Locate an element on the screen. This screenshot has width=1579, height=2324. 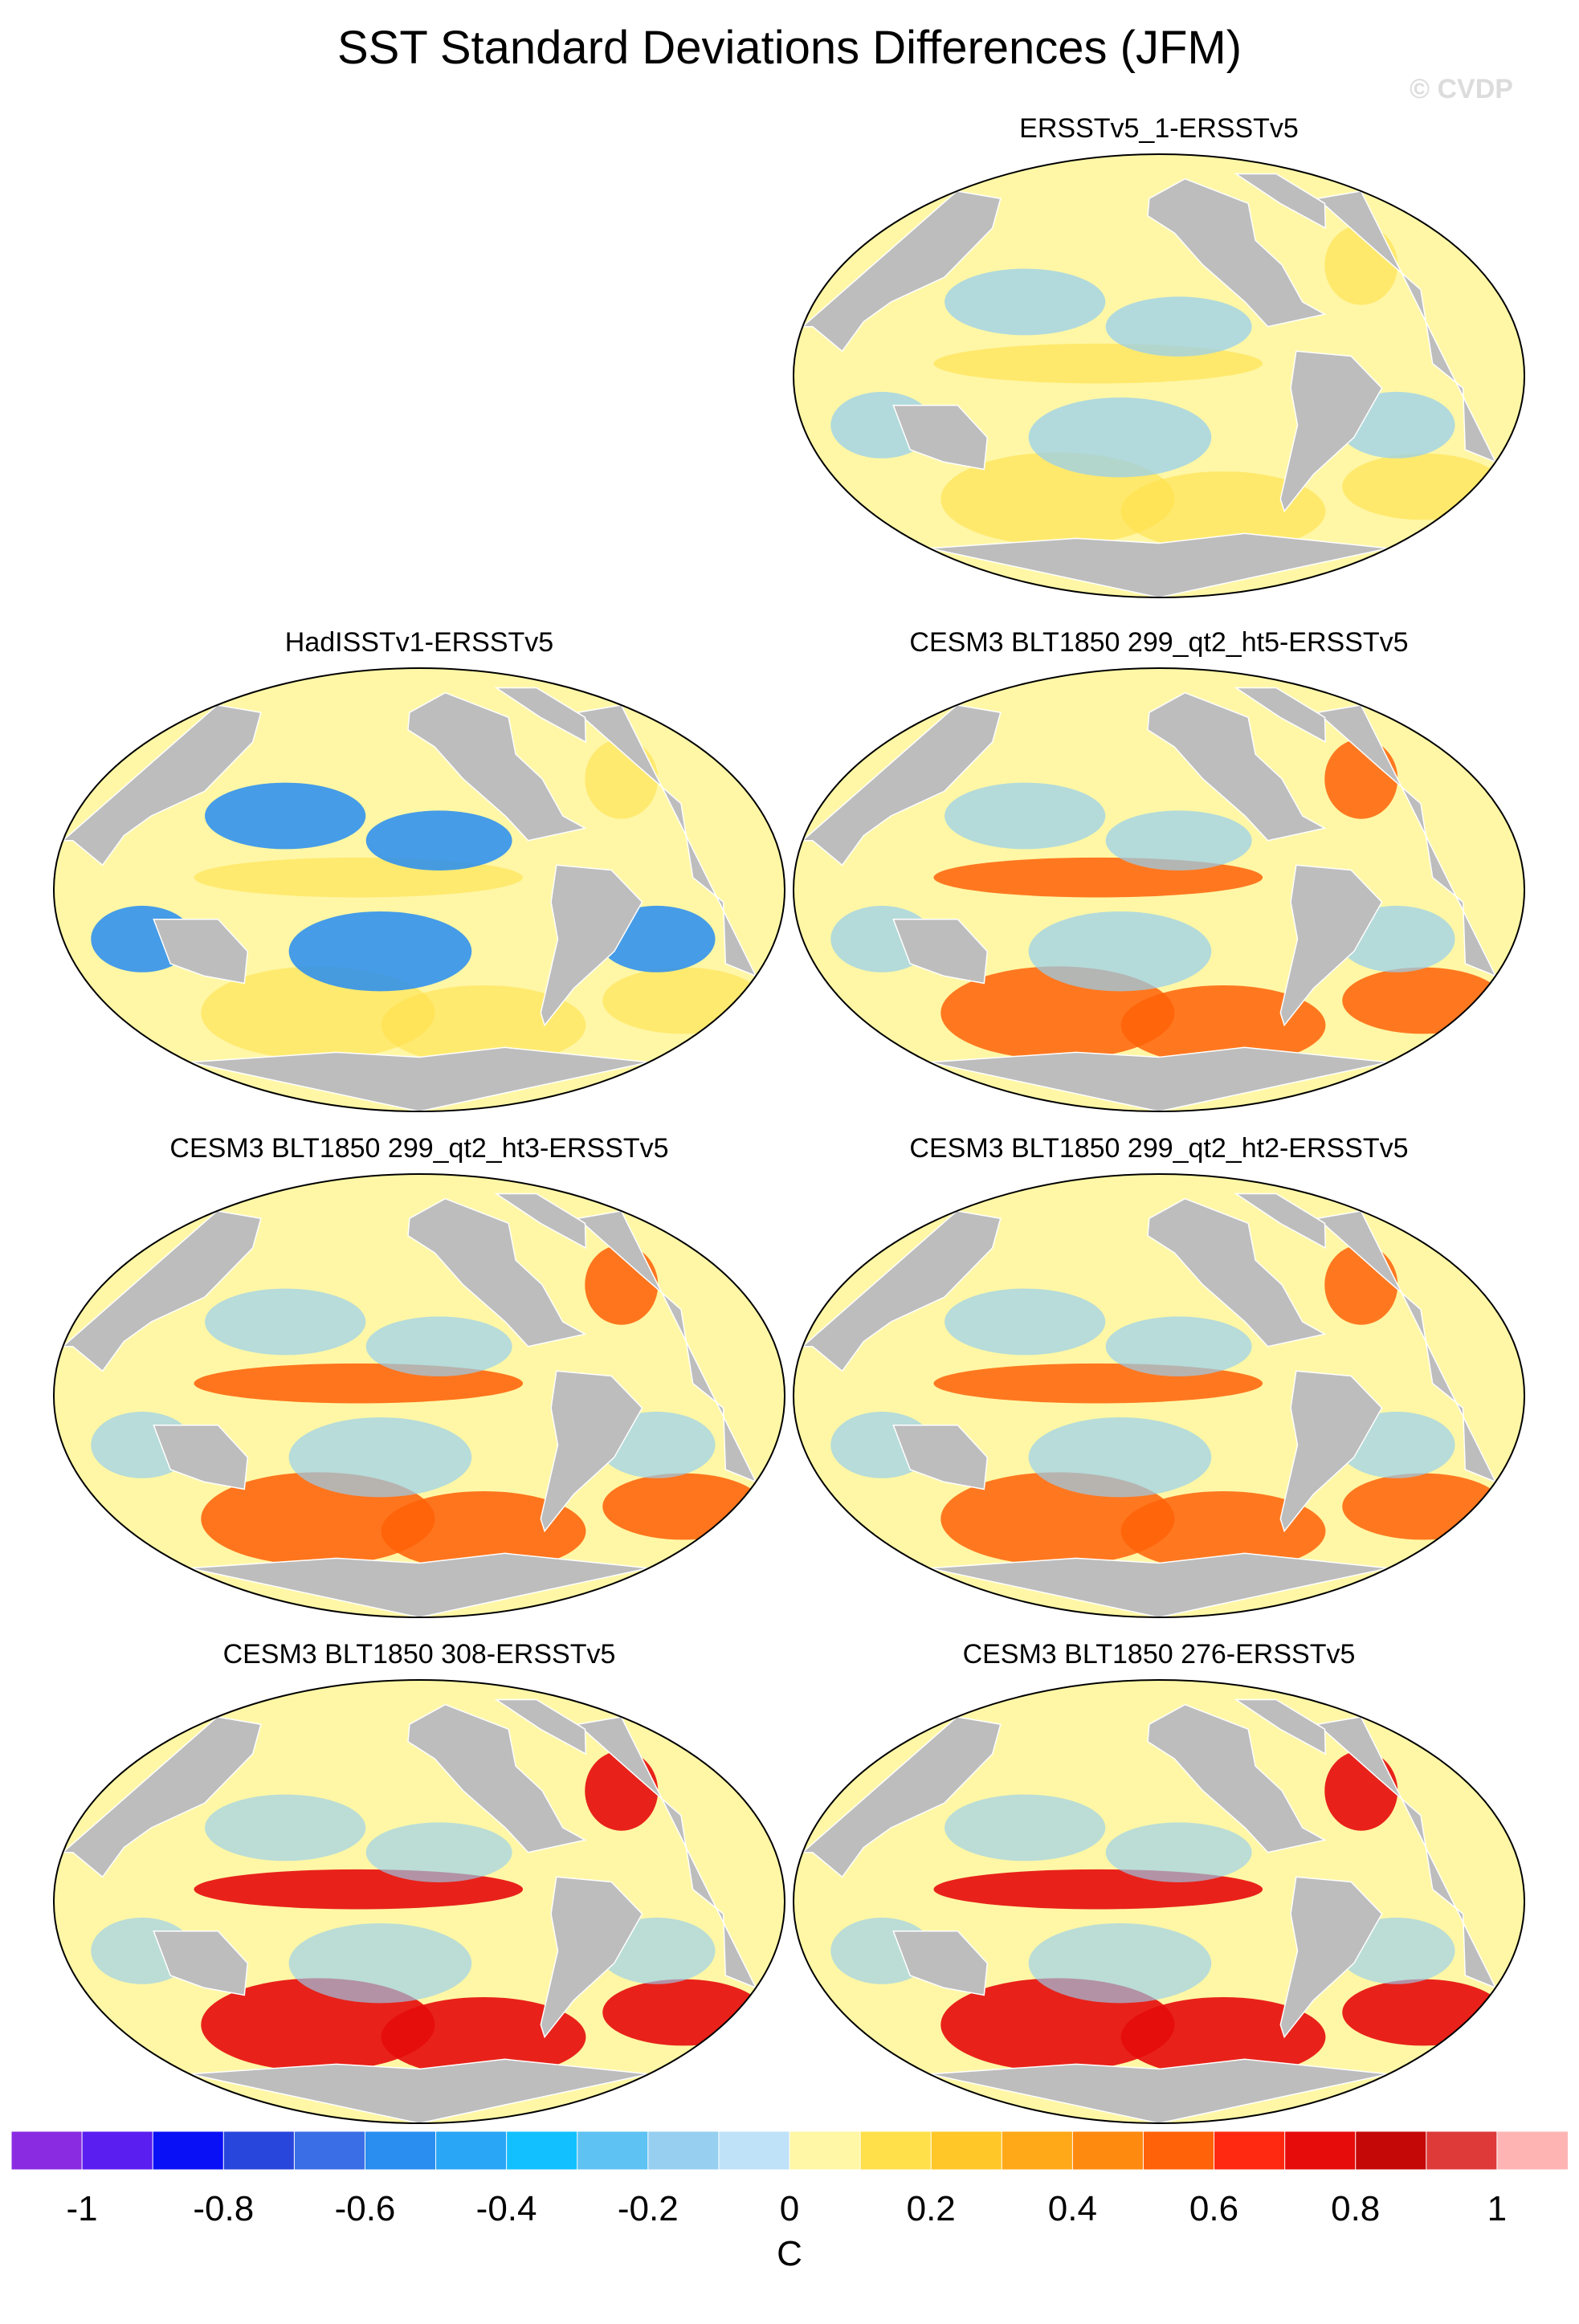
panel-title: CESM3 BLT1850 308-ERSSTv5 is located at coordinates (419, 1655).